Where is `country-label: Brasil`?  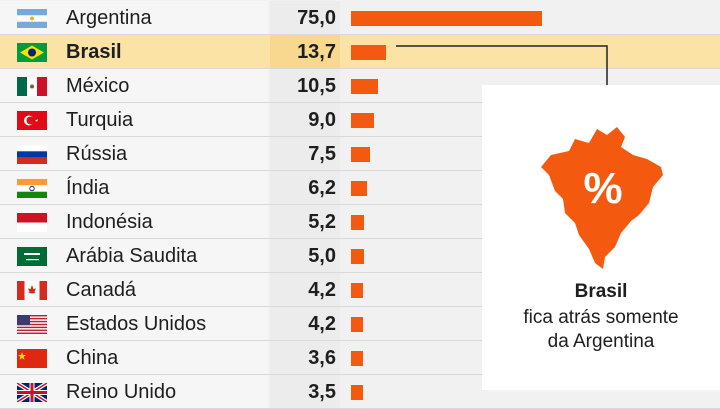 country-label: Brasil is located at coordinates (94, 52).